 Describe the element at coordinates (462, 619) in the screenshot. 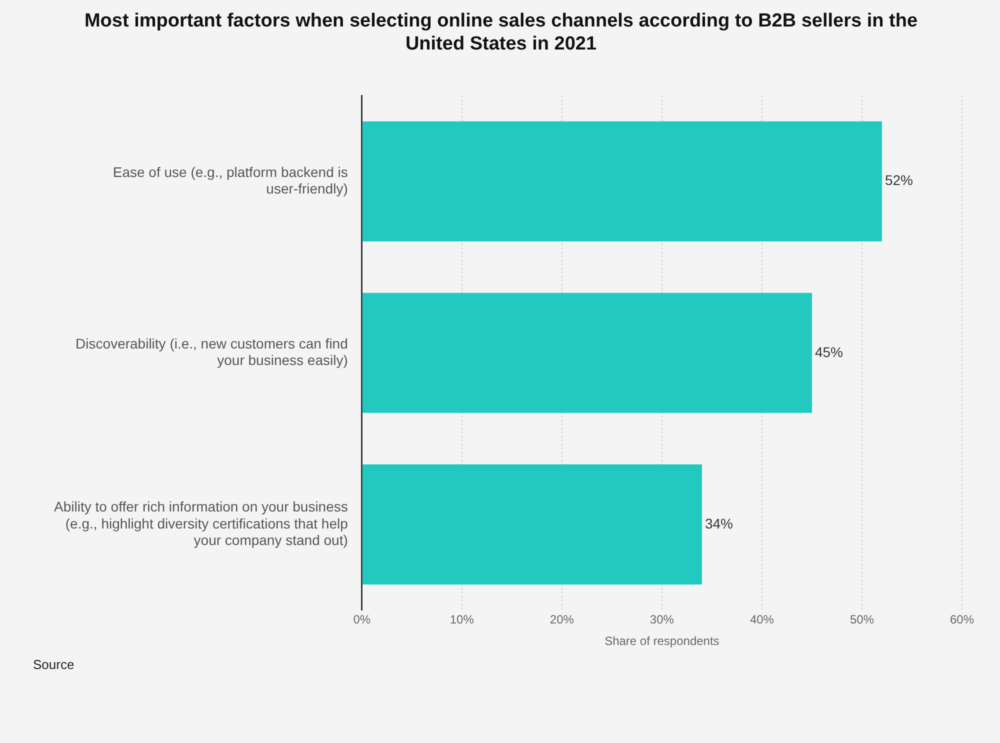

I see `x-tick-label: 10%` at that location.